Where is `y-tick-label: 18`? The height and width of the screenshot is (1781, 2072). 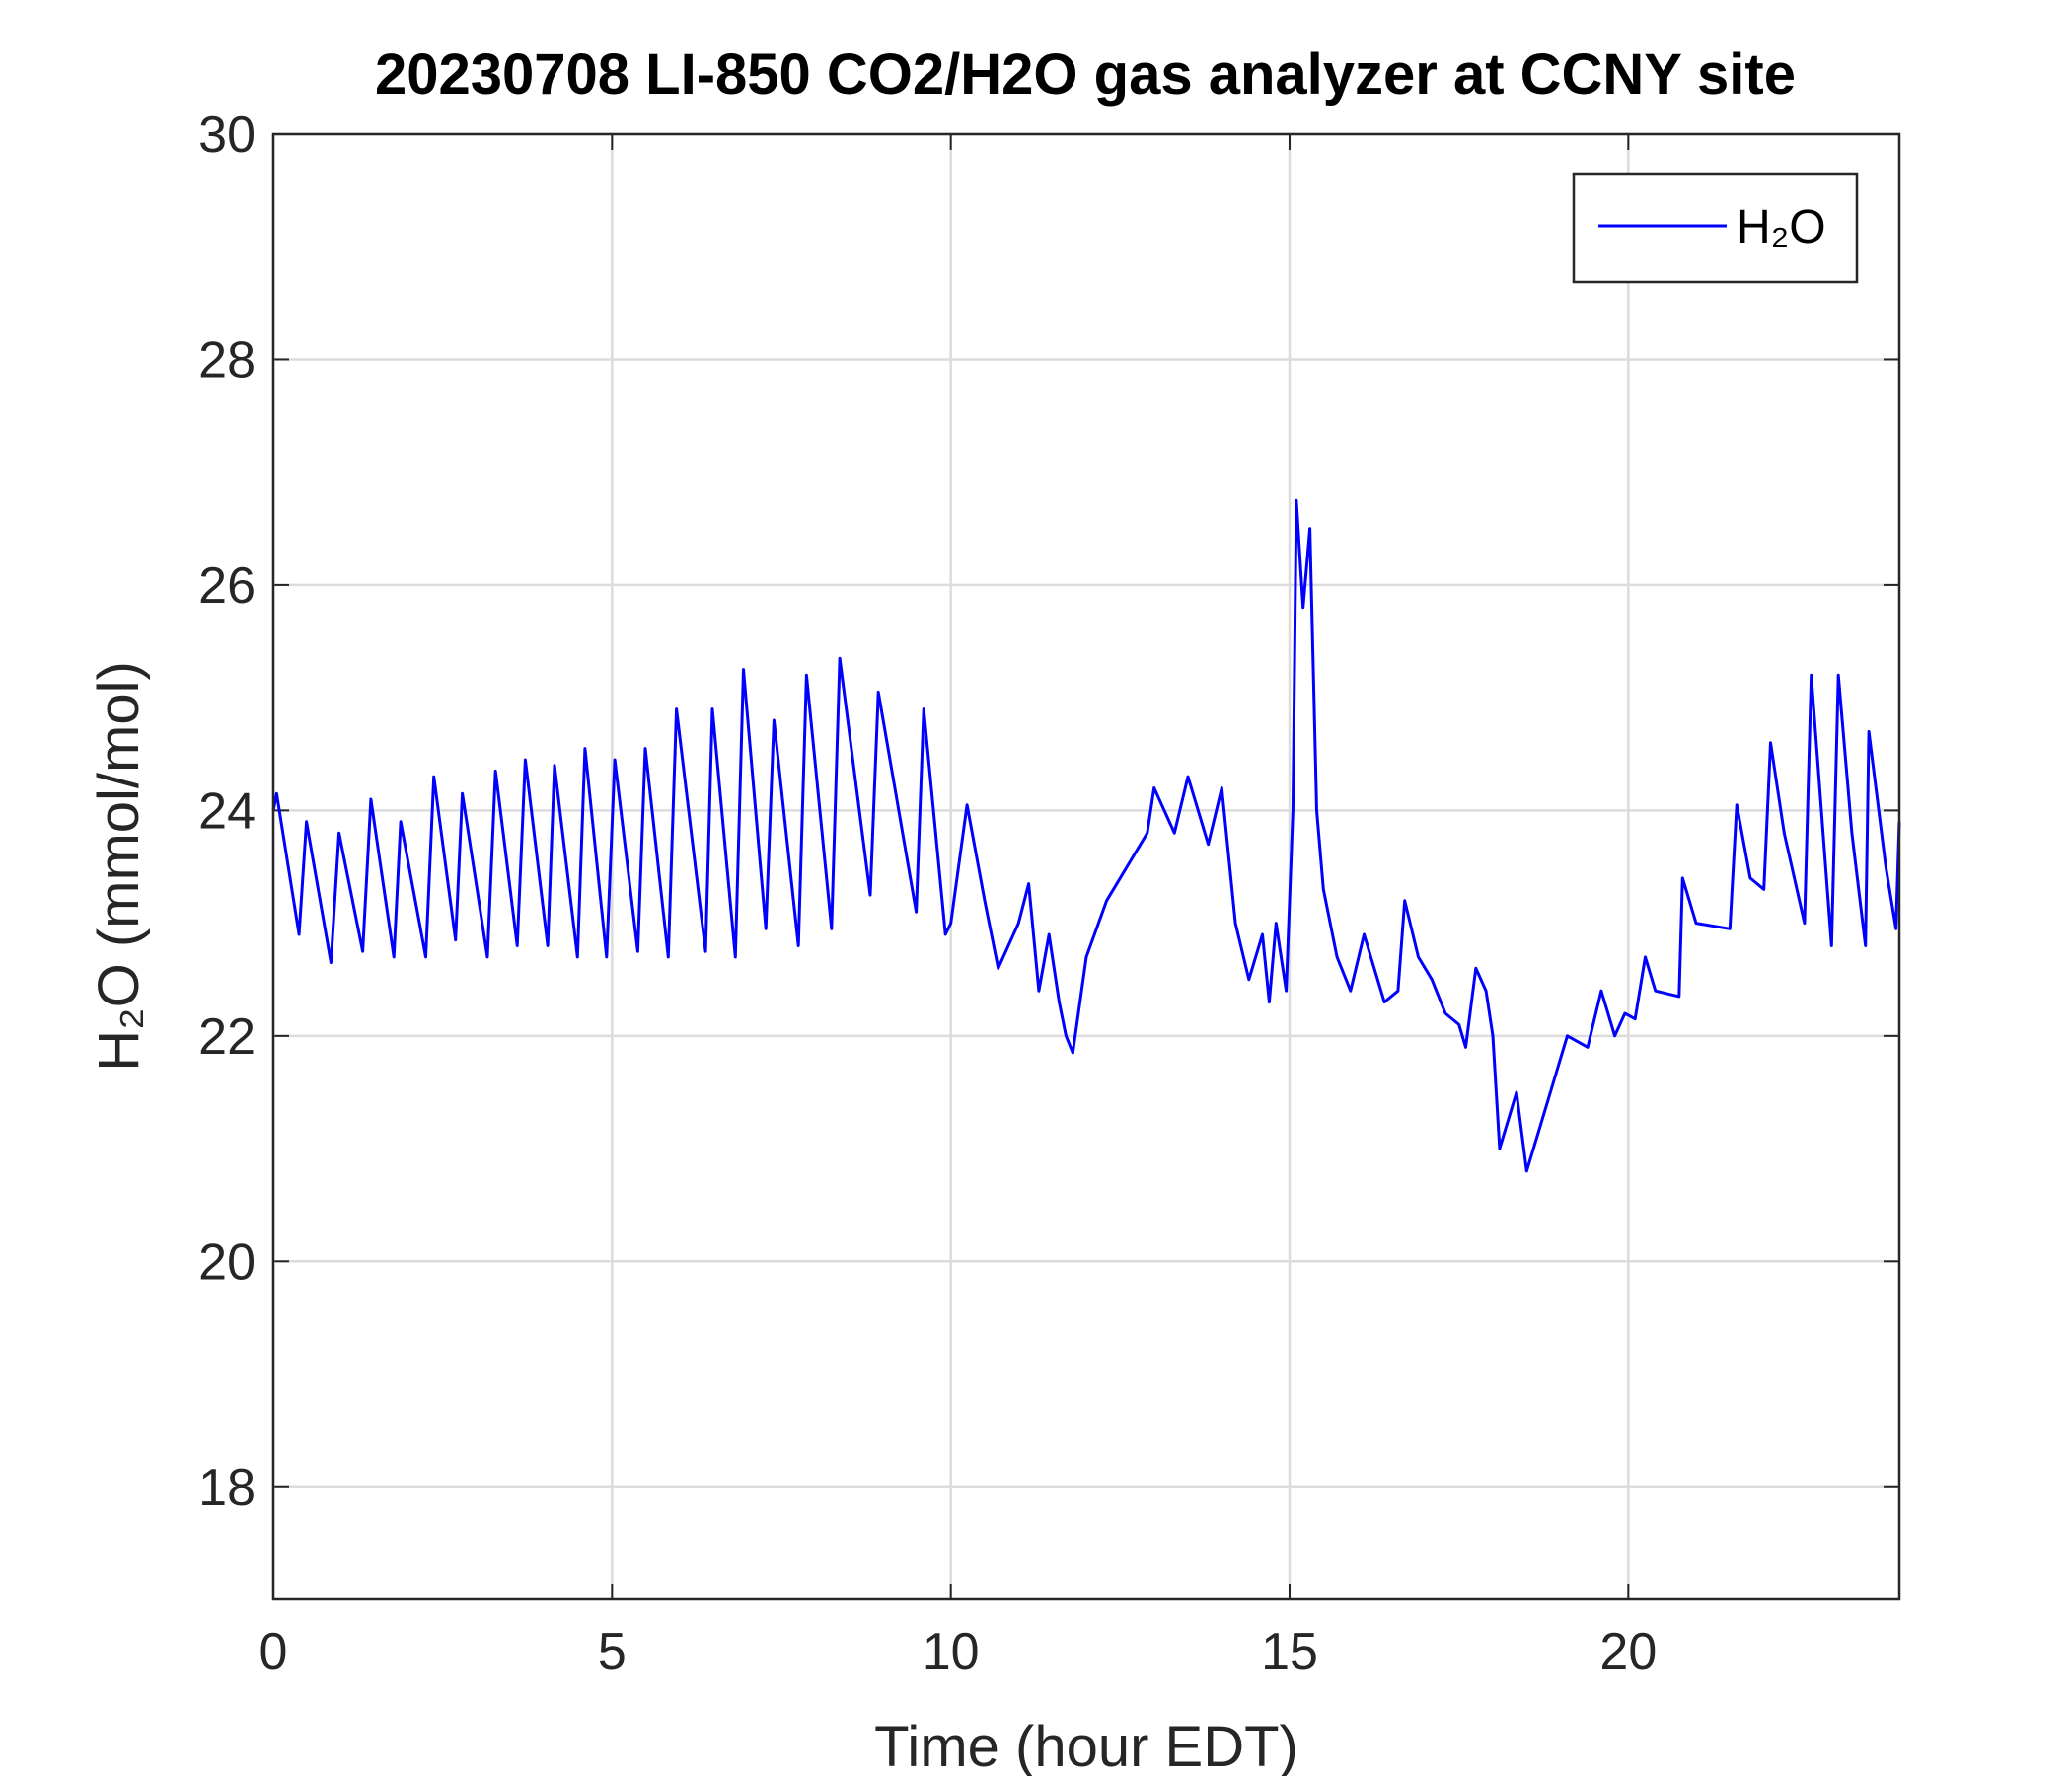
y-tick-label: 18 is located at coordinates (227, 1488).